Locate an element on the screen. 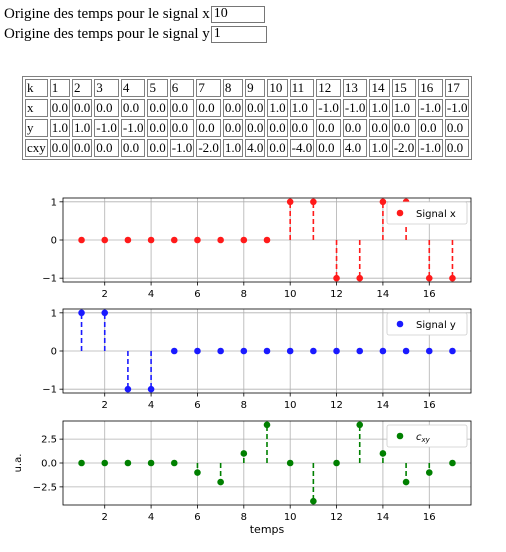 Image resolution: width=506 pixels, height=552 pixels. x-tick-label: 14 is located at coordinates (383, 294).